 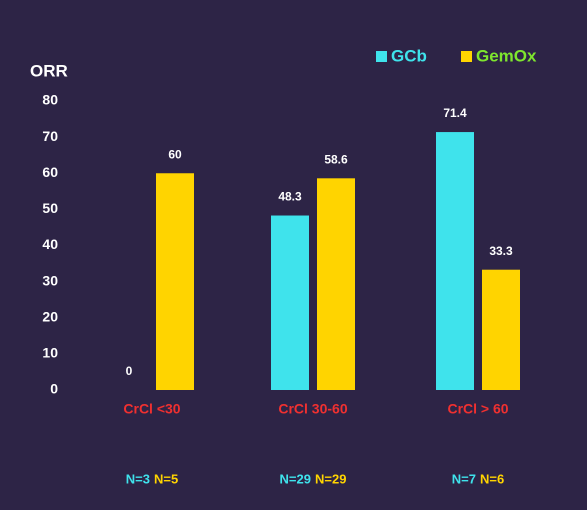 I want to click on n-label: N=5, so click(x=166, y=478).